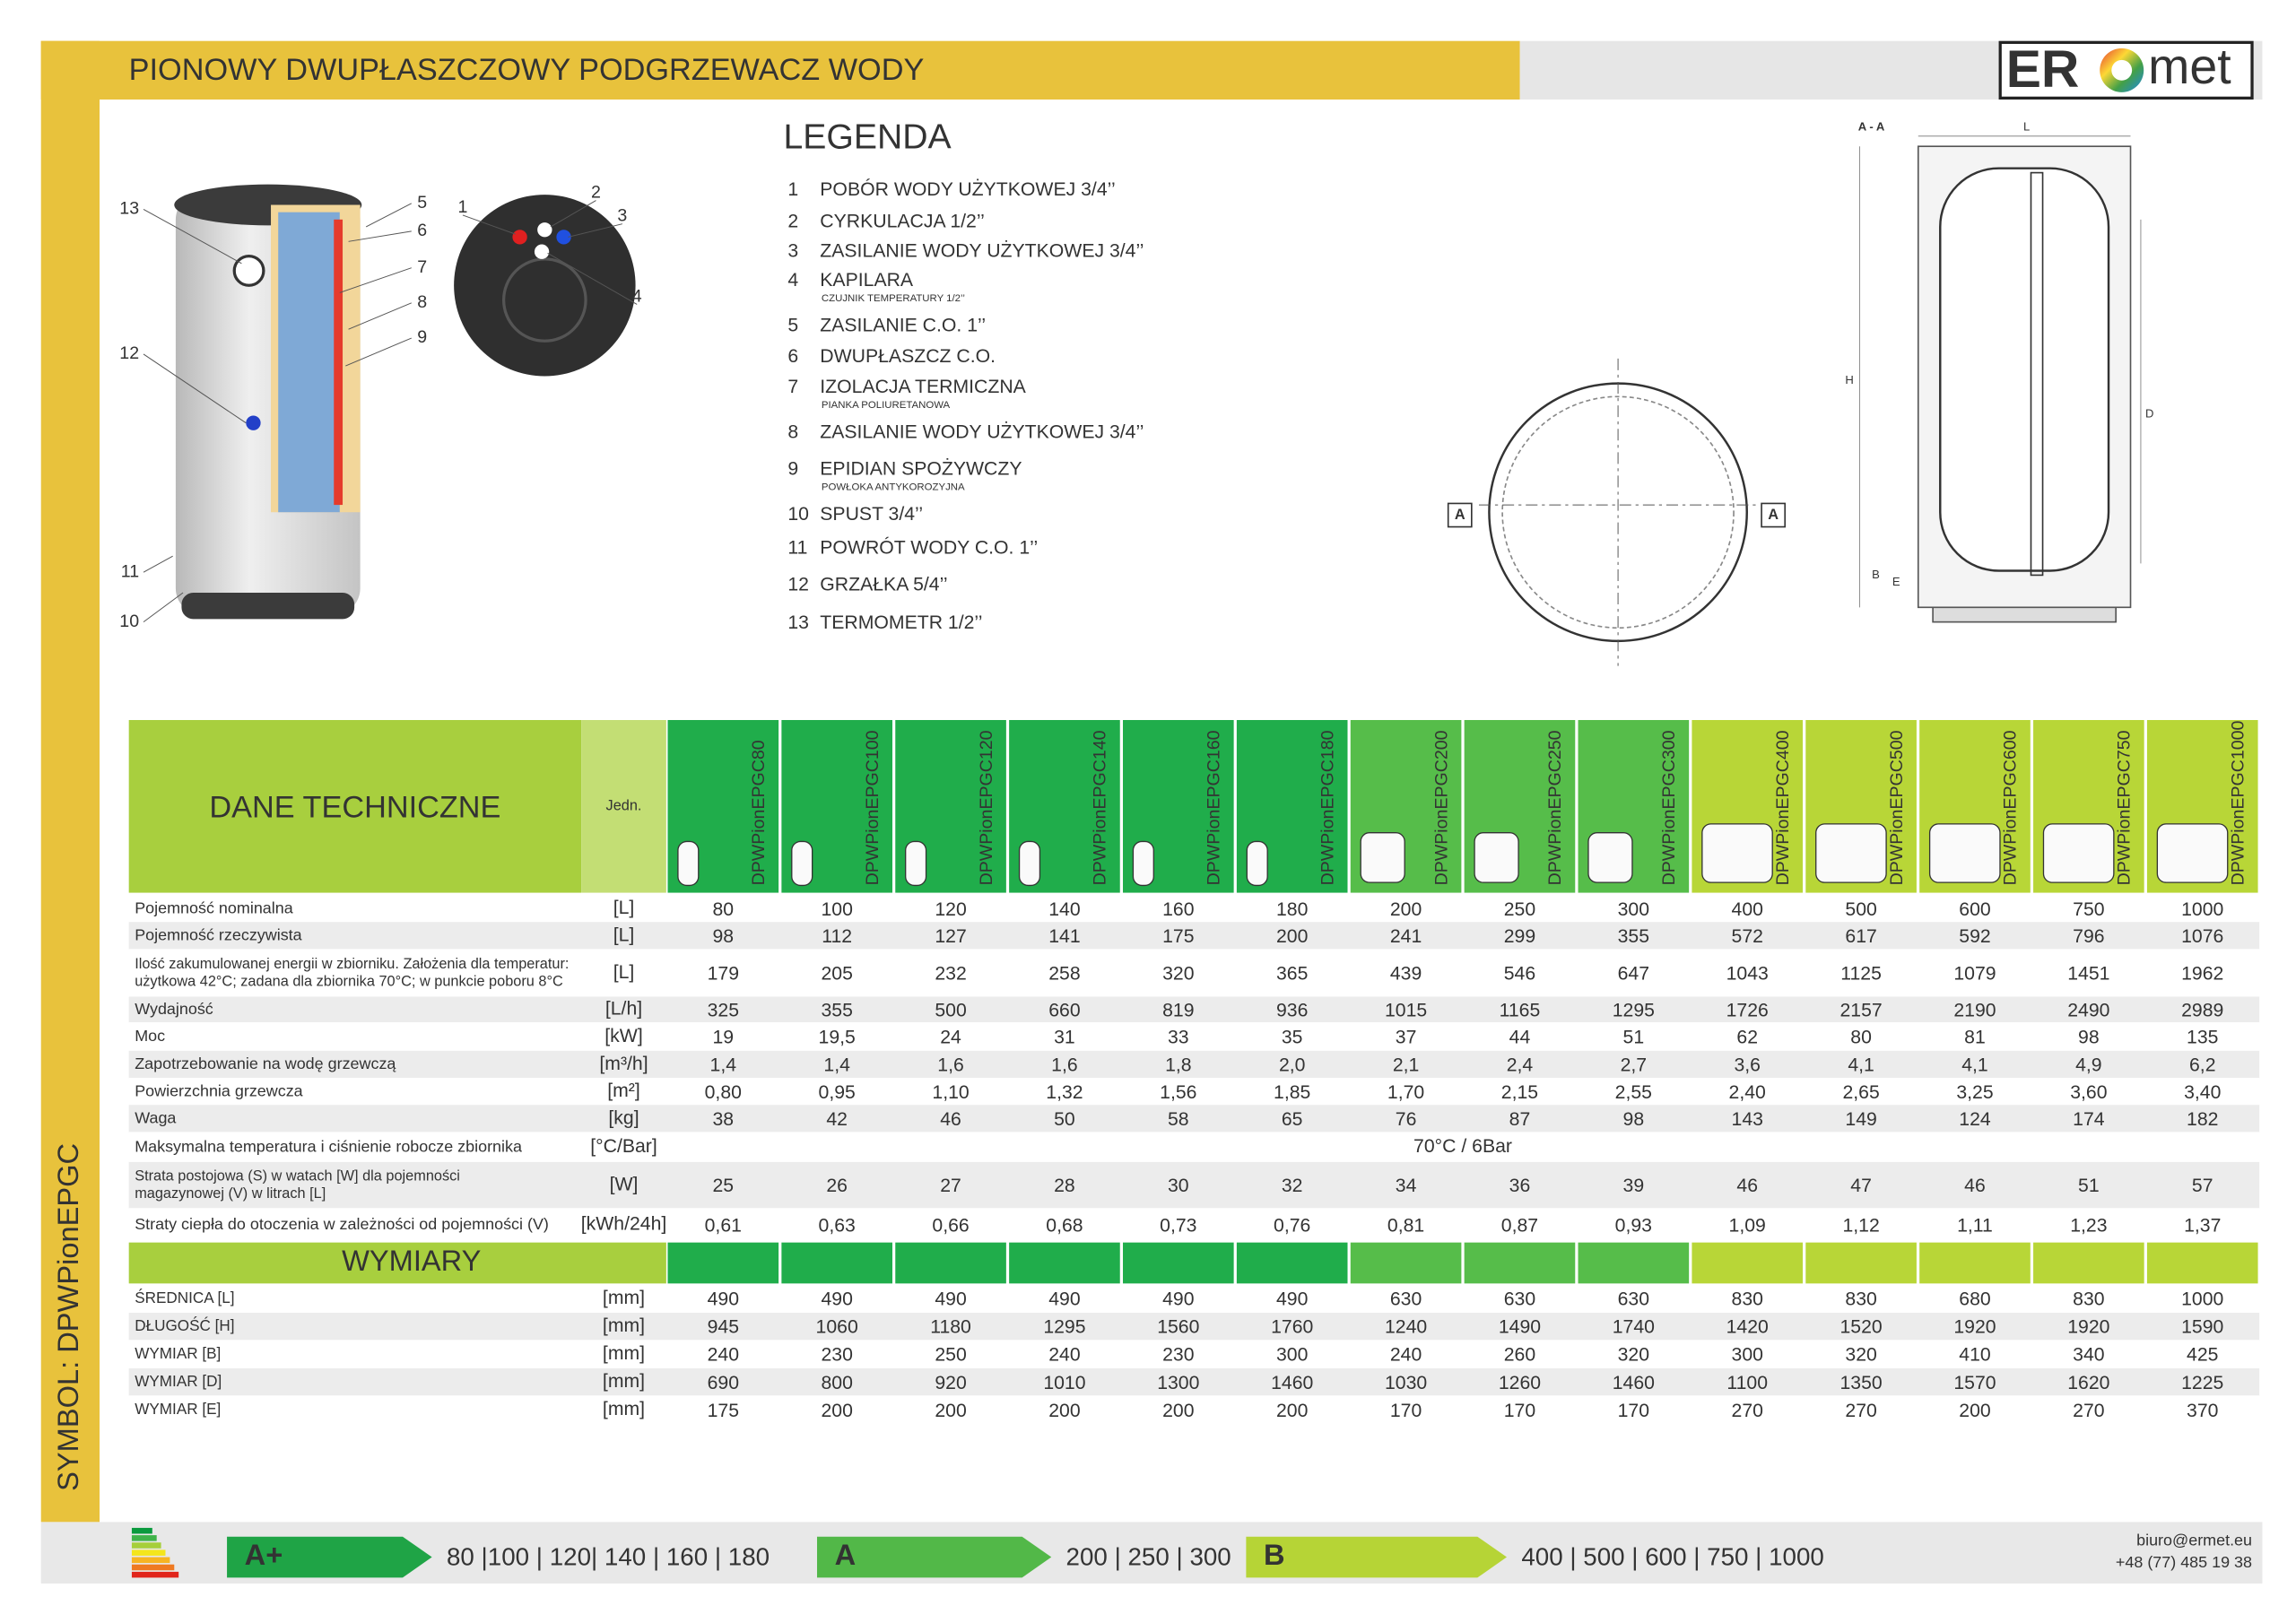 The height and width of the screenshot is (1623, 2296). What do you see at coordinates (1519, 909) in the screenshot?
I see `cell: 250` at bounding box center [1519, 909].